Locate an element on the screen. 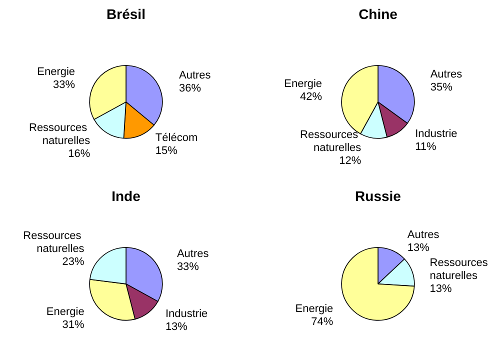 This screenshot has height=364, width=504. data-label: 31% is located at coordinates (73, 325).